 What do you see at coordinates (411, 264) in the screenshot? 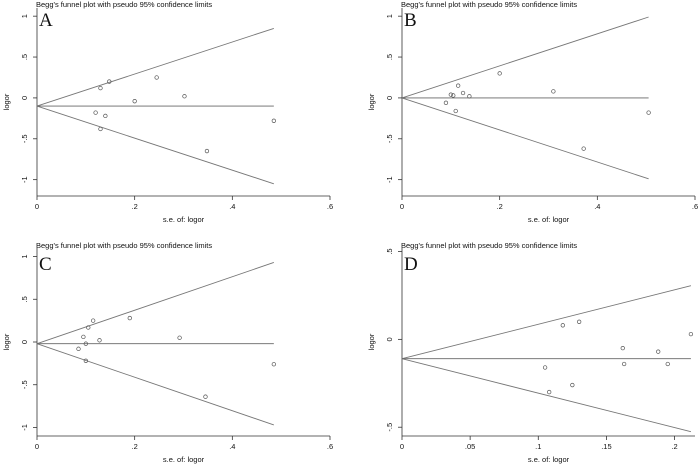
I see `panel-letter: D` at bounding box center [411, 264].